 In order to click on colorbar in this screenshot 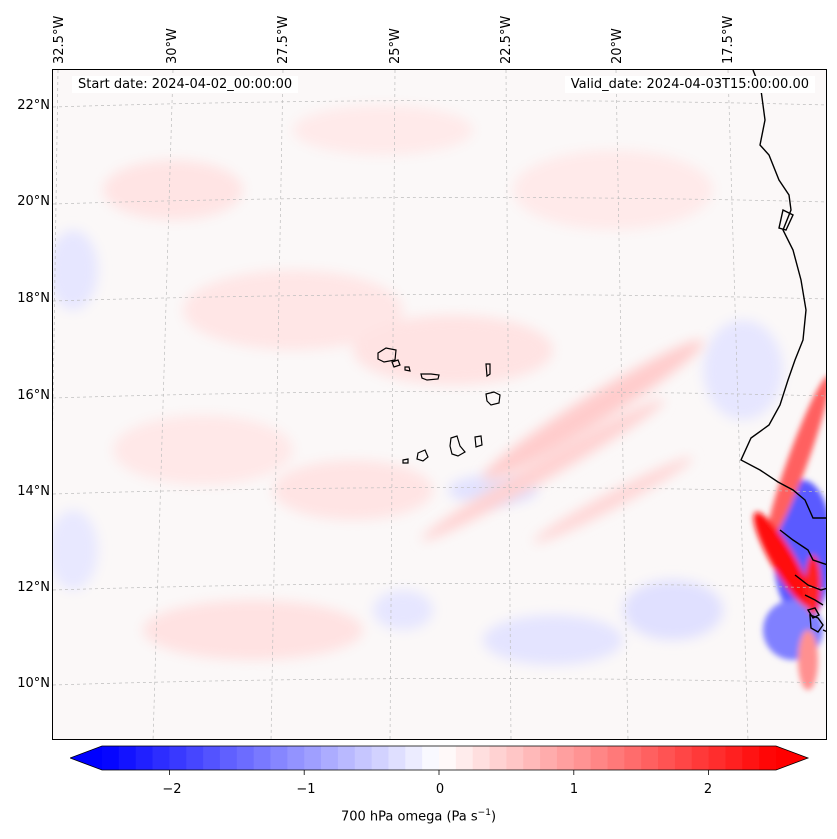, I will do `click(440, 760)`.